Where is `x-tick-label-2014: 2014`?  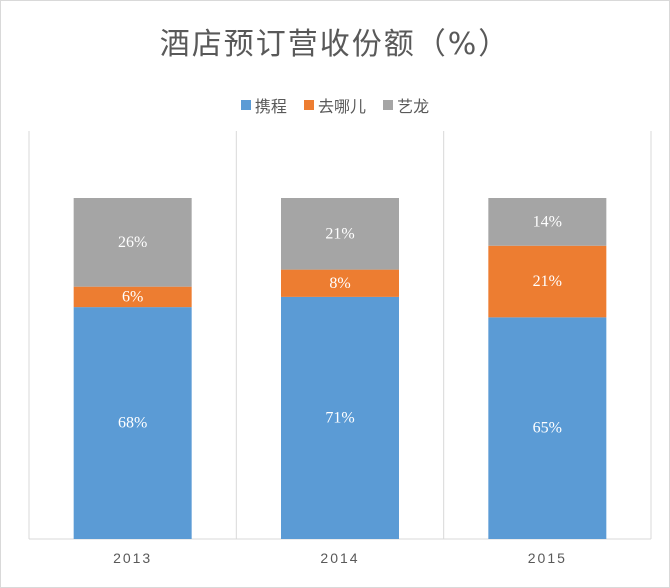
x-tick-label-2014: 2014 is located at coordinates (339, 558).